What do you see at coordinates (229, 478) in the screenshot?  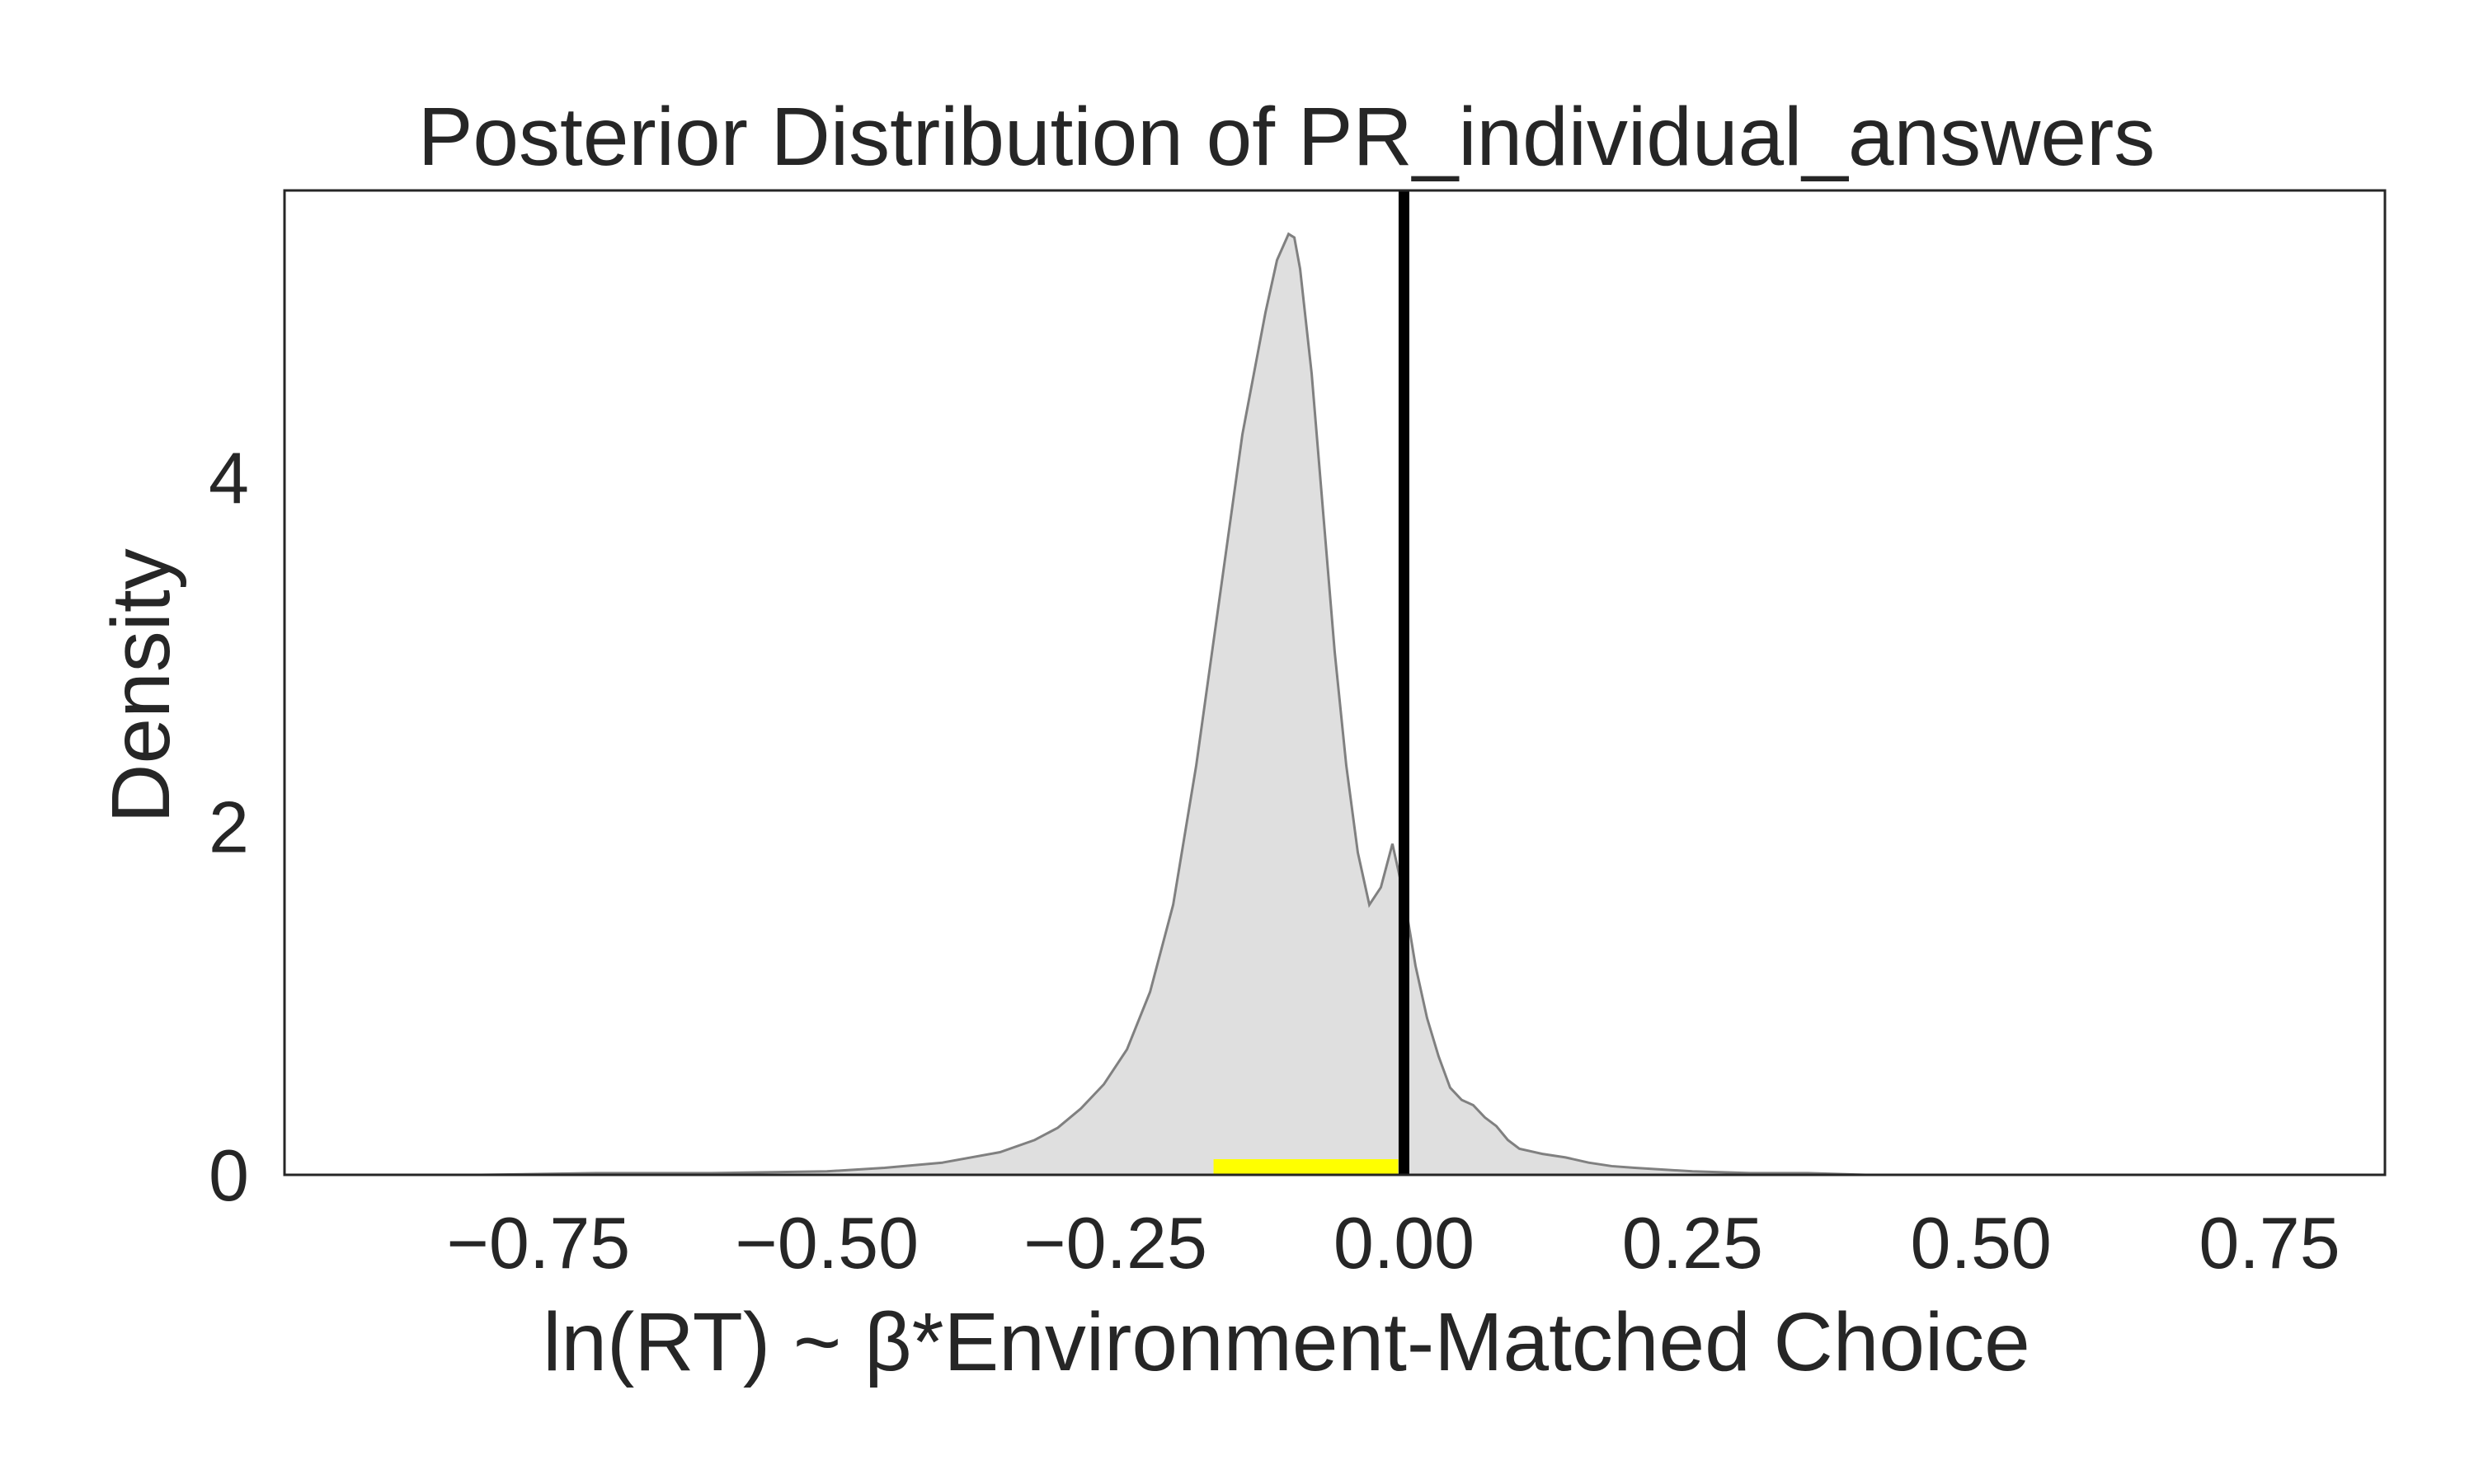 I see `y-tick-label: 4` at bounding box center [229, 478].